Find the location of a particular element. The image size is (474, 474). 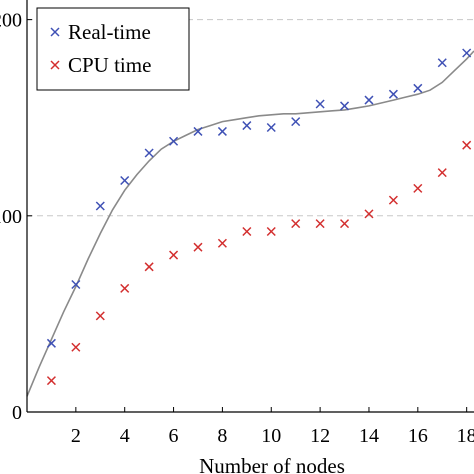

series-1-point-9-stroke-b is located at coordinates (271, 231).